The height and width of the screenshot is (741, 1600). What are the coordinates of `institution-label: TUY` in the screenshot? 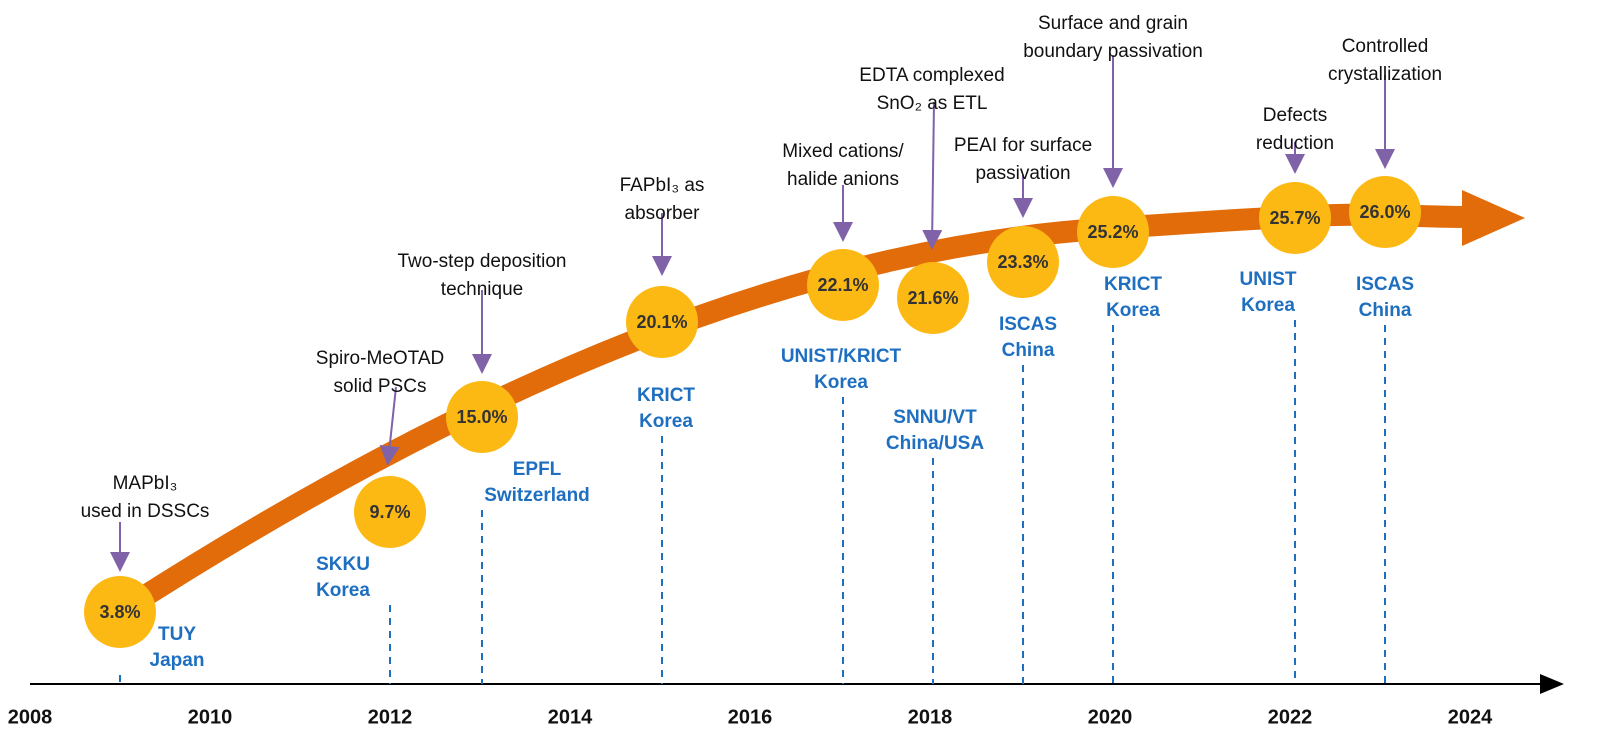 It's located at (177, 634).